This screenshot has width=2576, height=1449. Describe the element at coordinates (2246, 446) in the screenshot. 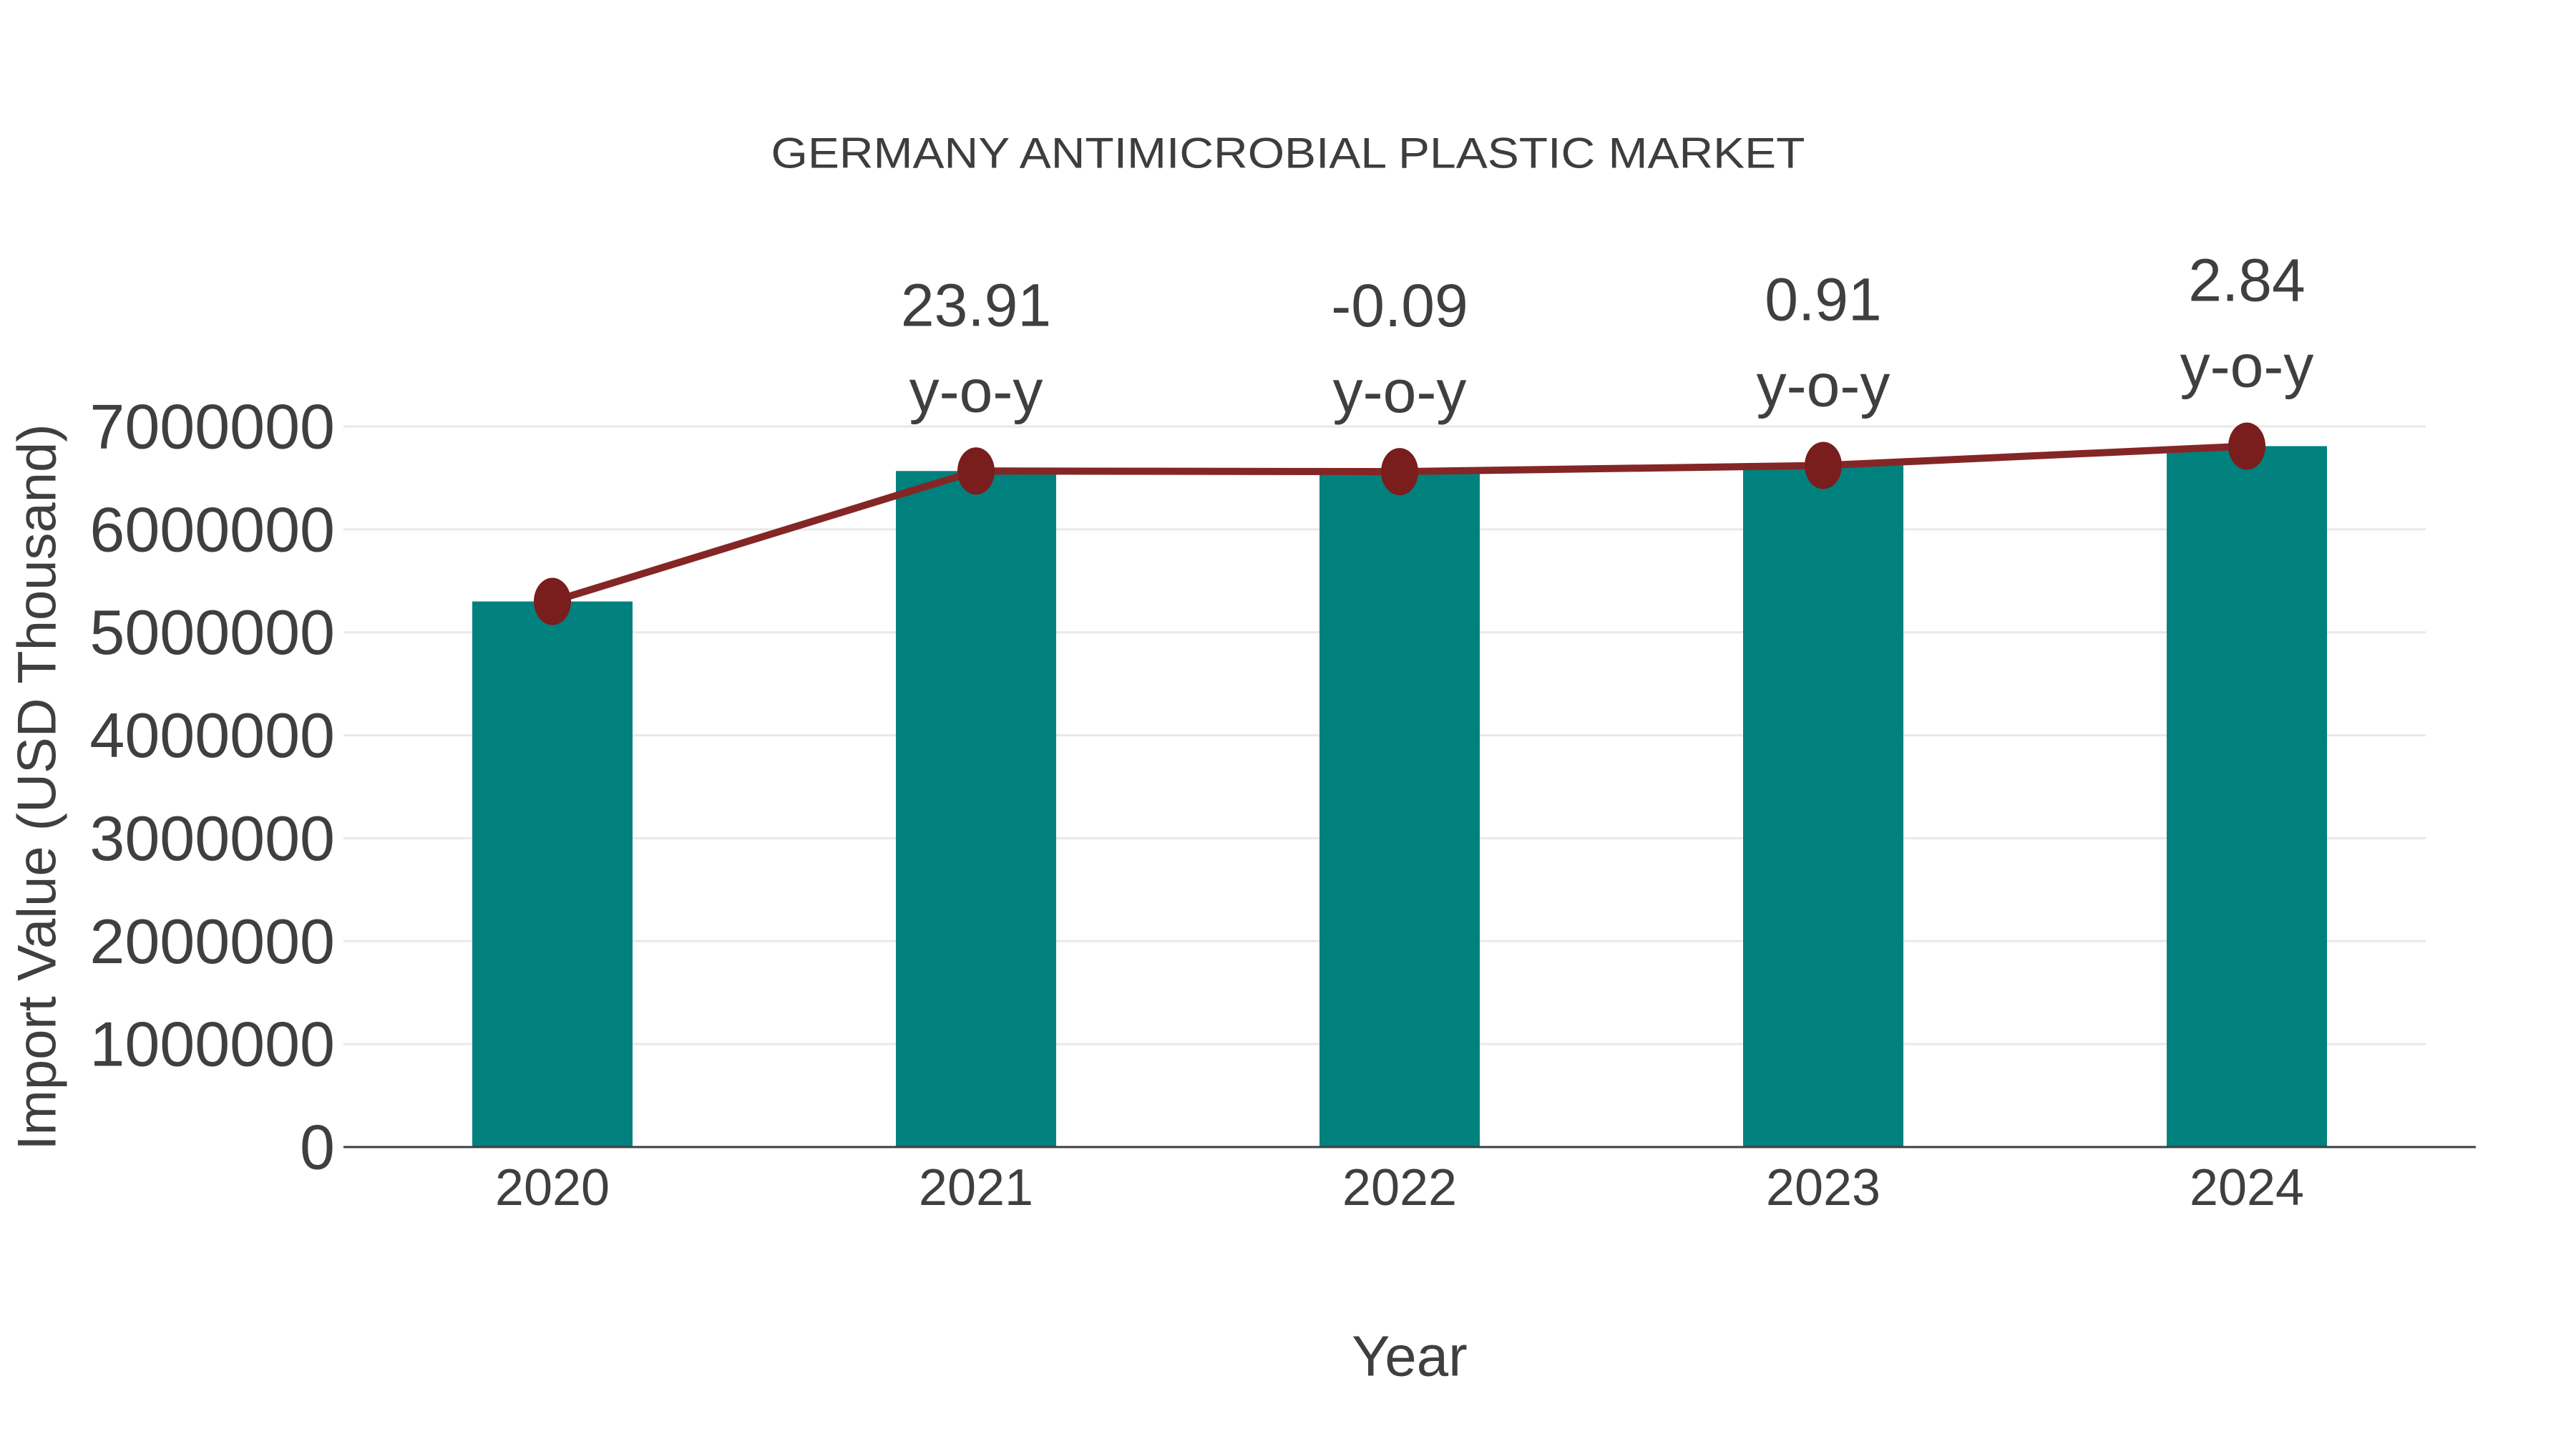

I see `trend-marker-2024` at that location.